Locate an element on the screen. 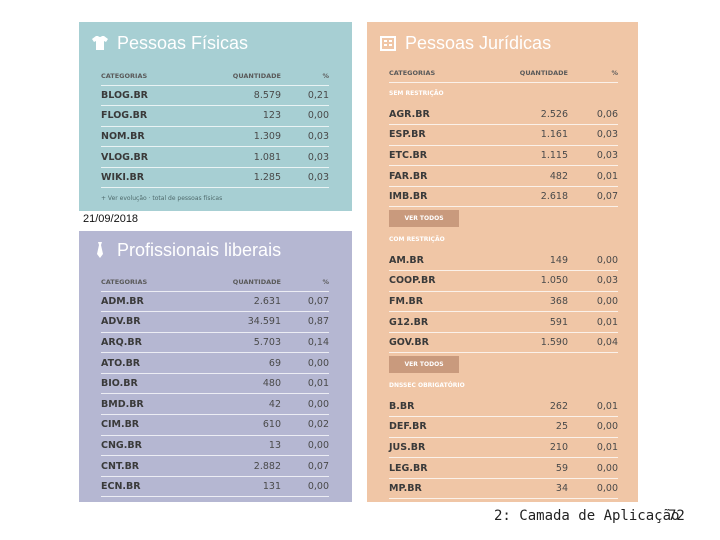  table-row: ATO.BR 69 0,00 is located at coordinates (215, 363).